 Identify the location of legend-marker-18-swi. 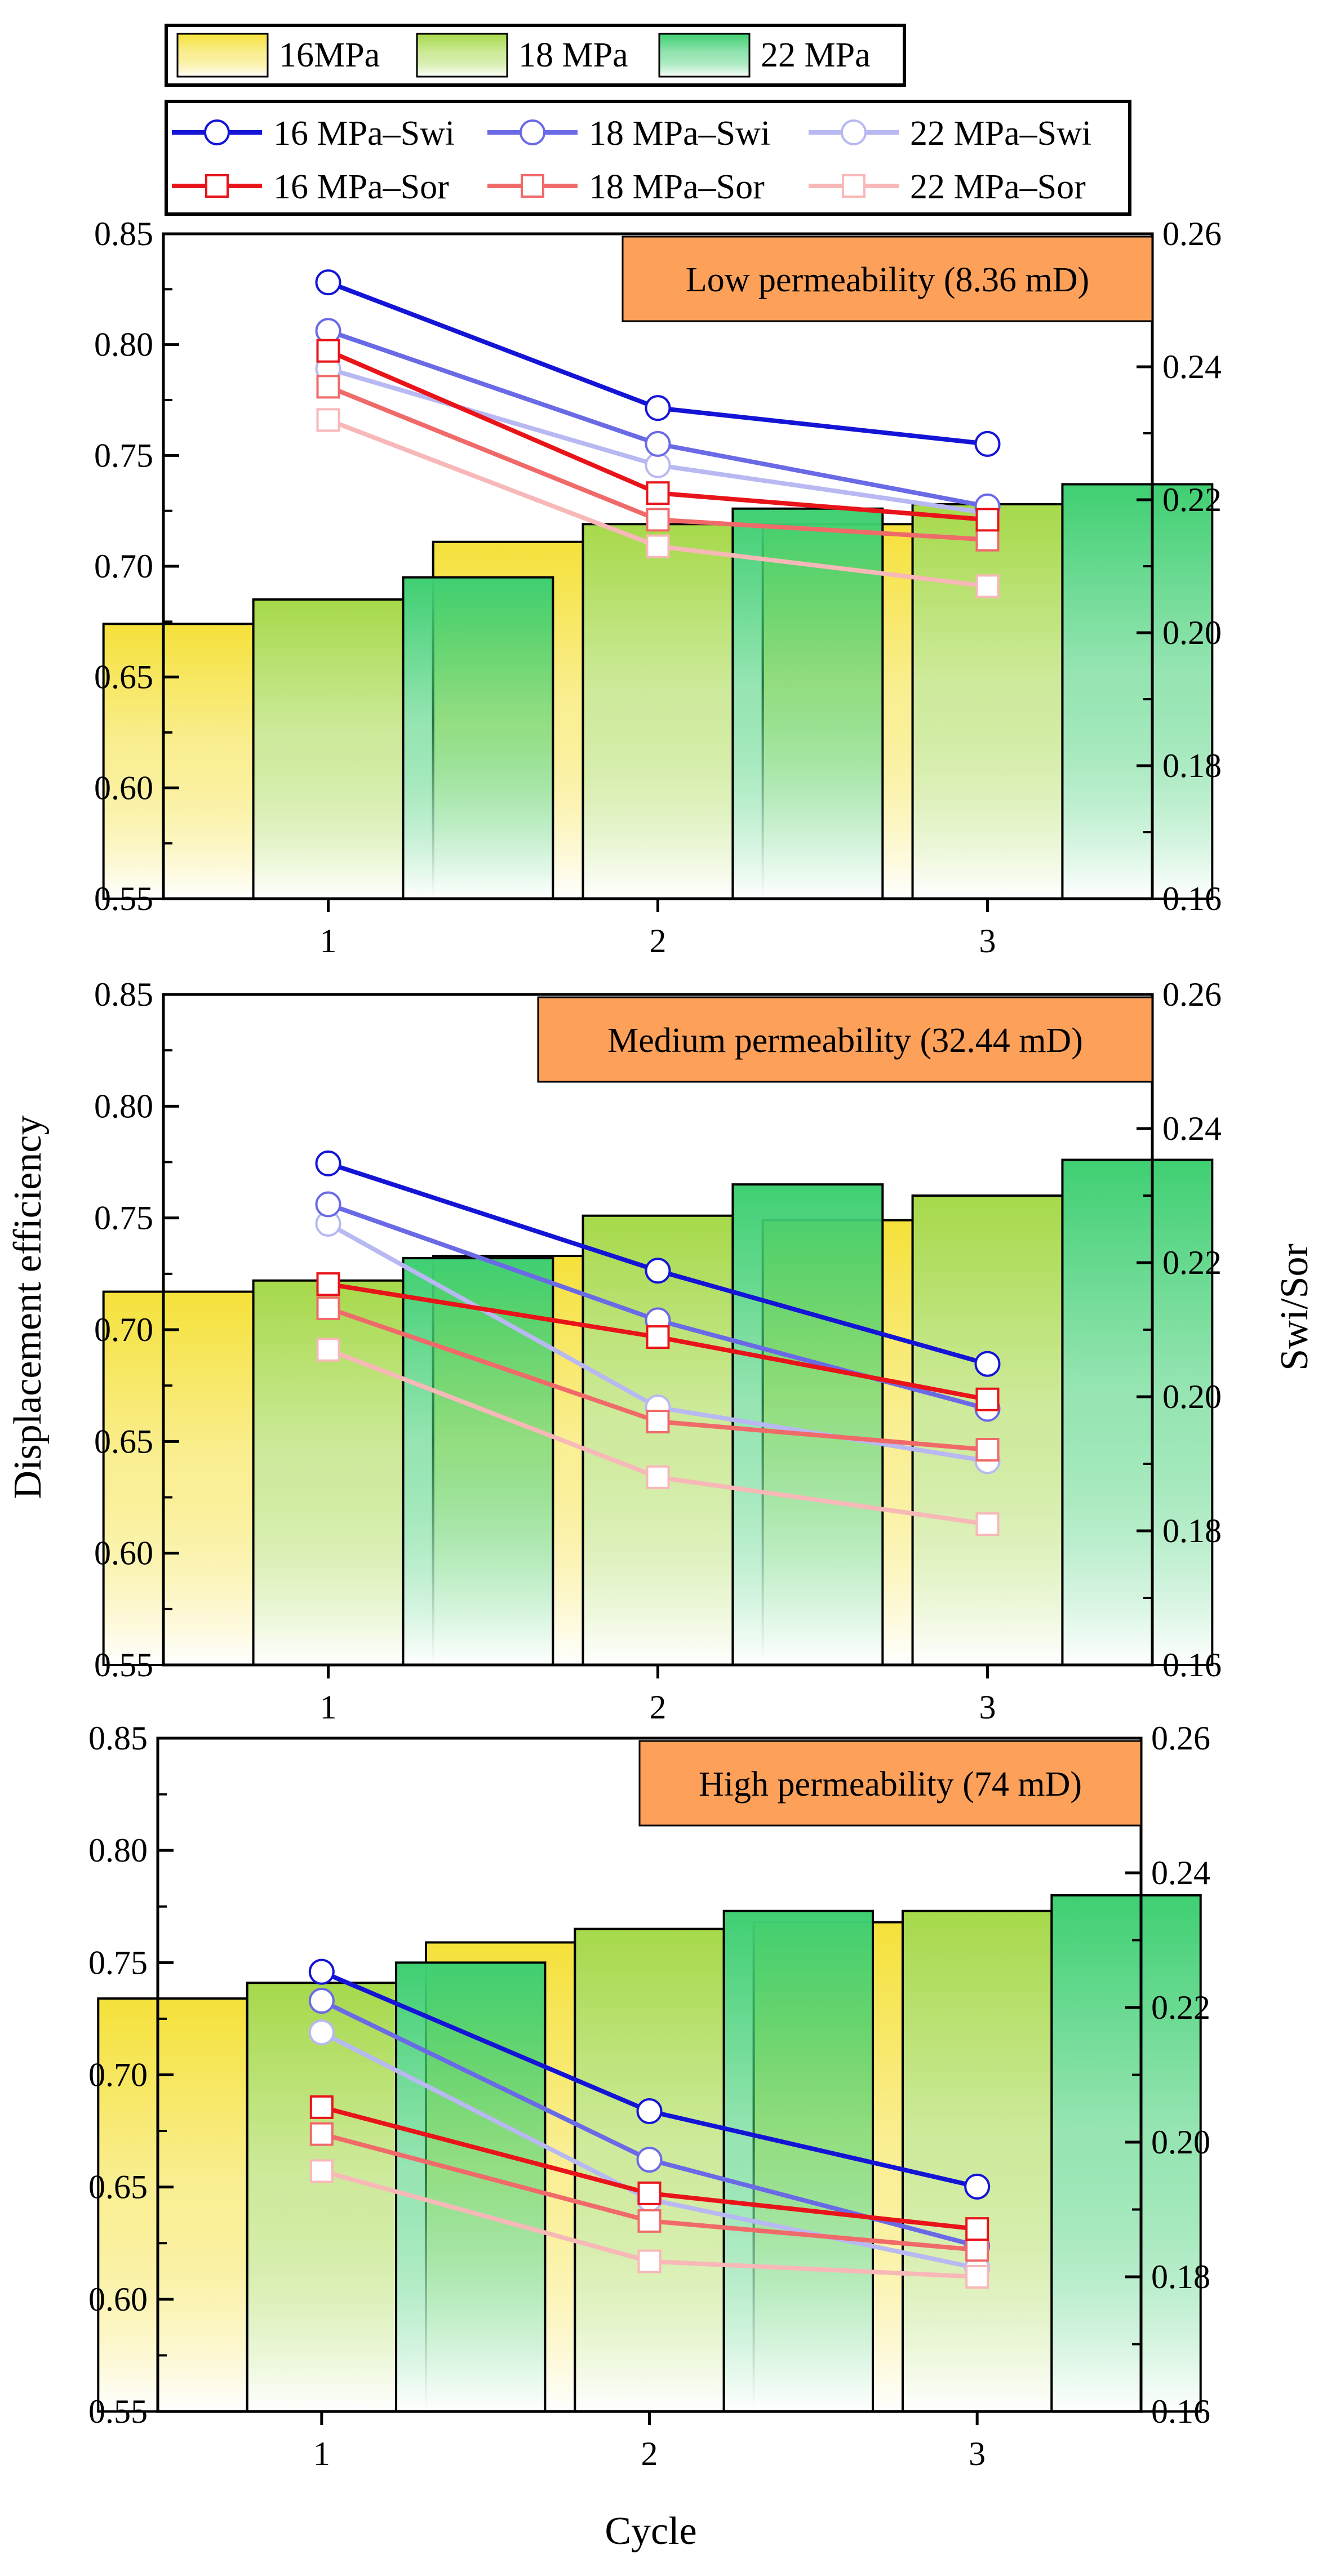
(532, 132).